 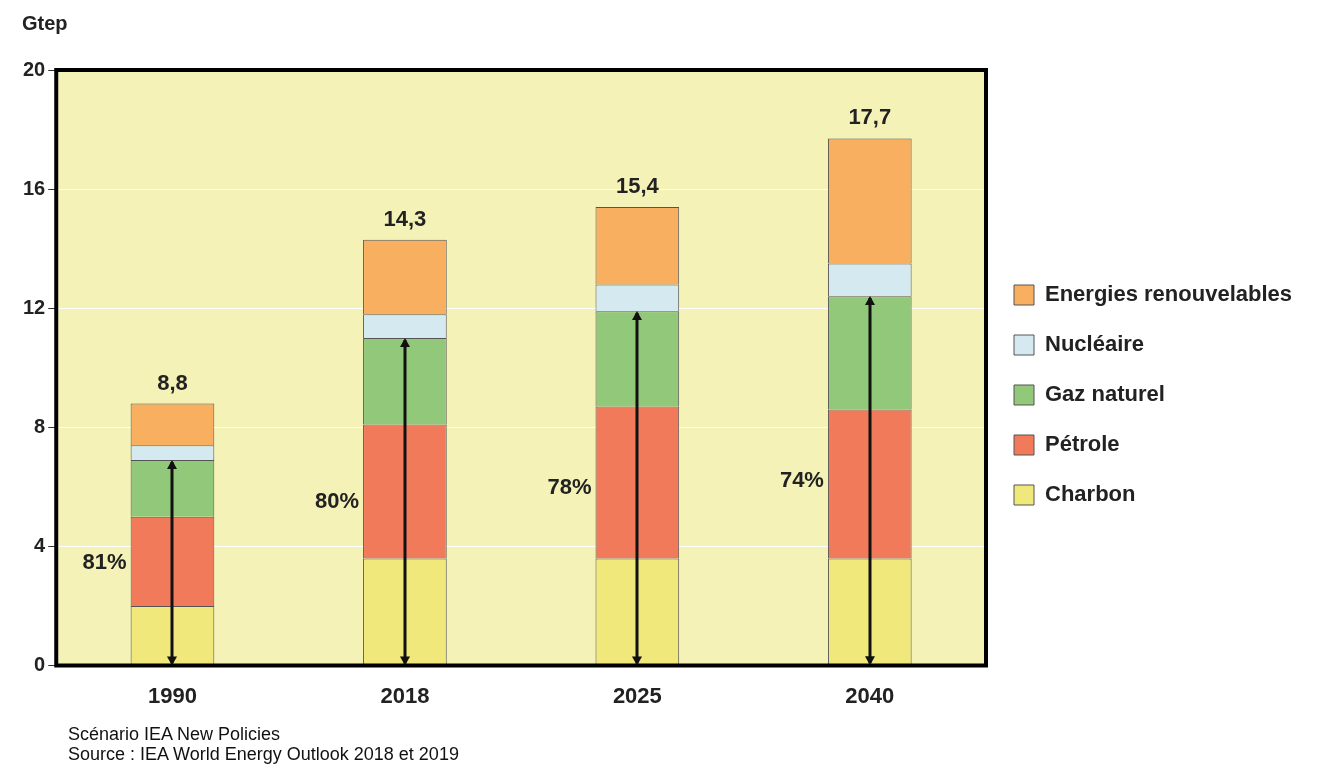 What do you see at coordinates (1168, 294) in the screenshot?
I see `legend-label: Energies renouvelables` at bounding box center [1168, 294].